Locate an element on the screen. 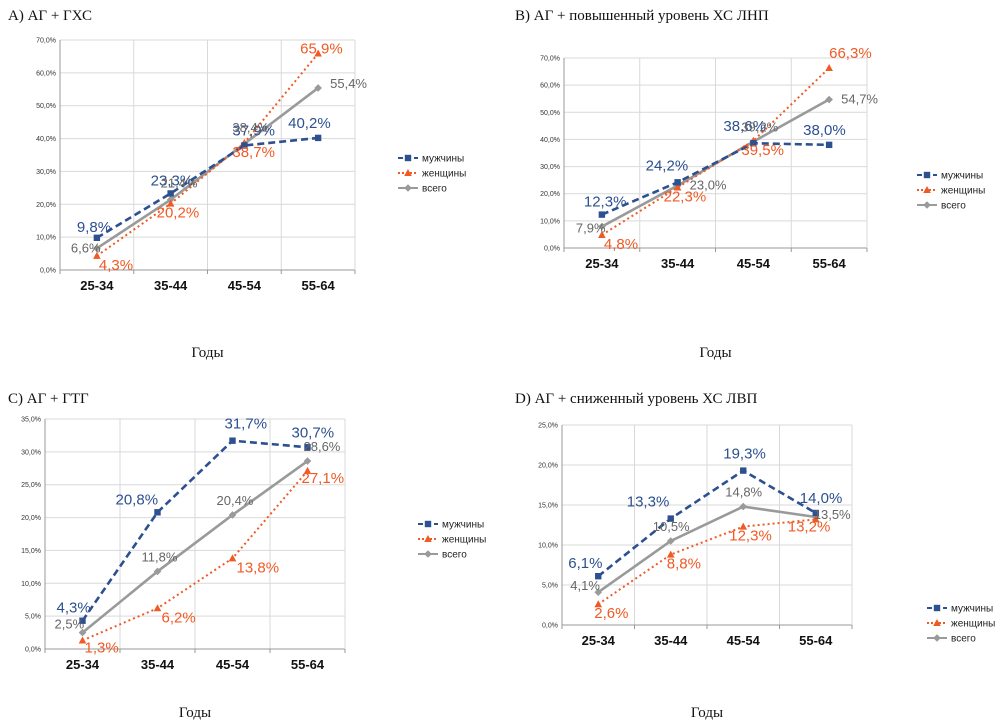 This screenshot has width=1007, height=722. y-tick-label: 70,0% is located at coordinates (550, 59).